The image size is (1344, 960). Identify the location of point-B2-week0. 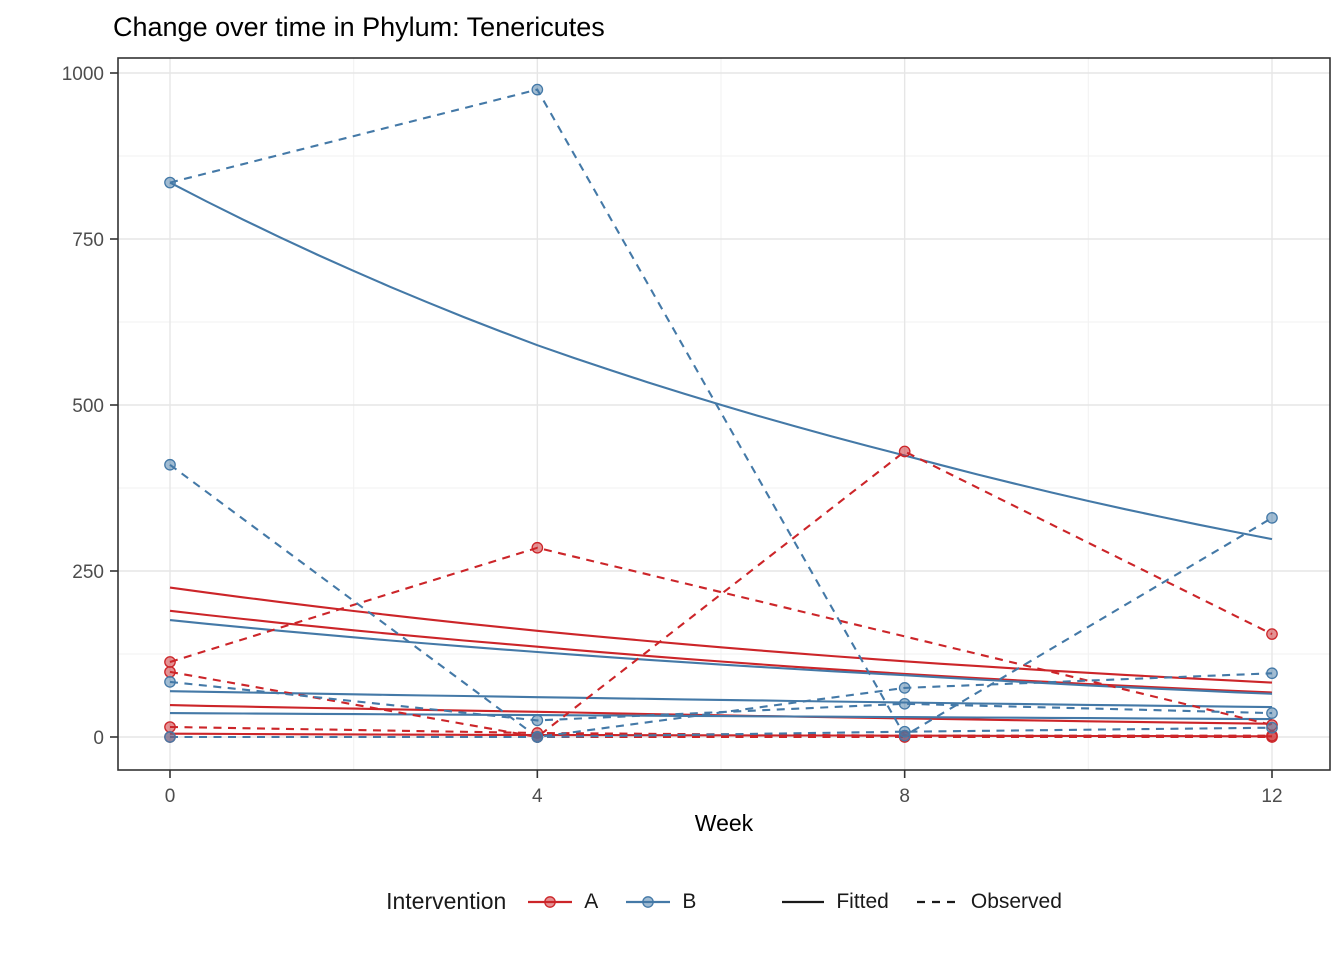
(170, 464).